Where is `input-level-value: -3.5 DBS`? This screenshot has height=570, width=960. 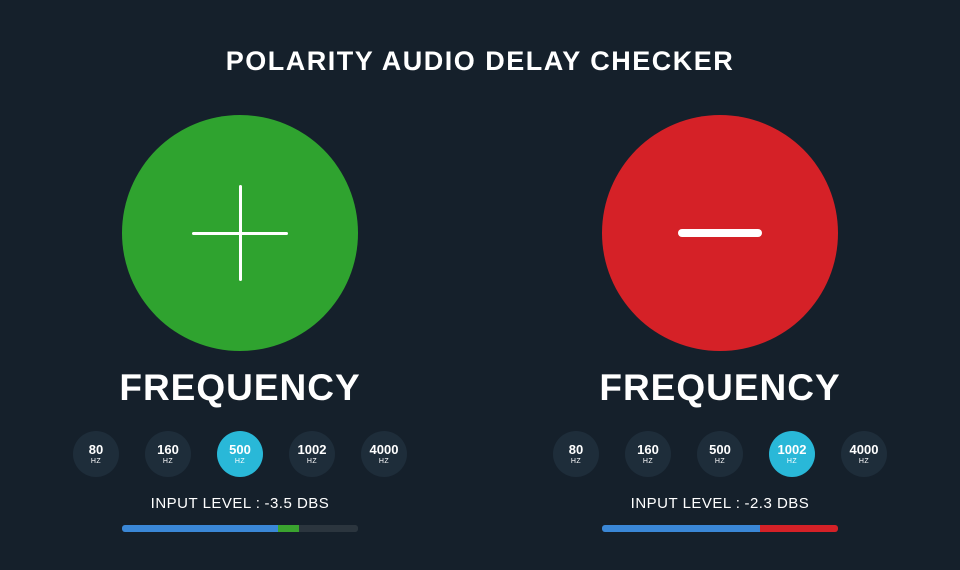
input-level-value: -3.5 DBS is located at coordinates (297, 503).